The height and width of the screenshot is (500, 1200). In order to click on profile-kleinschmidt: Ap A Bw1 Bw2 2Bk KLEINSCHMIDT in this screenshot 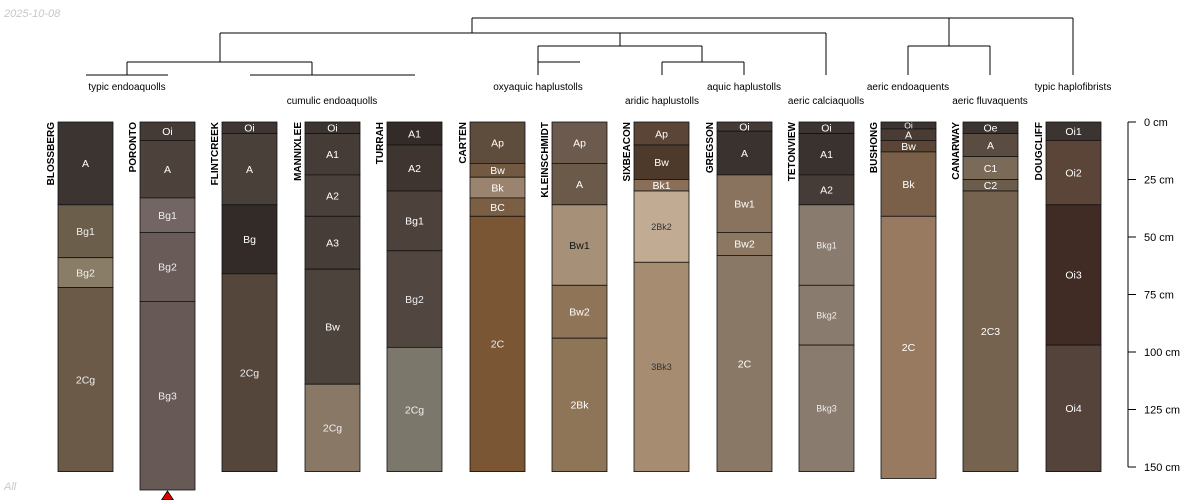, I will do `click(574, 297)`.